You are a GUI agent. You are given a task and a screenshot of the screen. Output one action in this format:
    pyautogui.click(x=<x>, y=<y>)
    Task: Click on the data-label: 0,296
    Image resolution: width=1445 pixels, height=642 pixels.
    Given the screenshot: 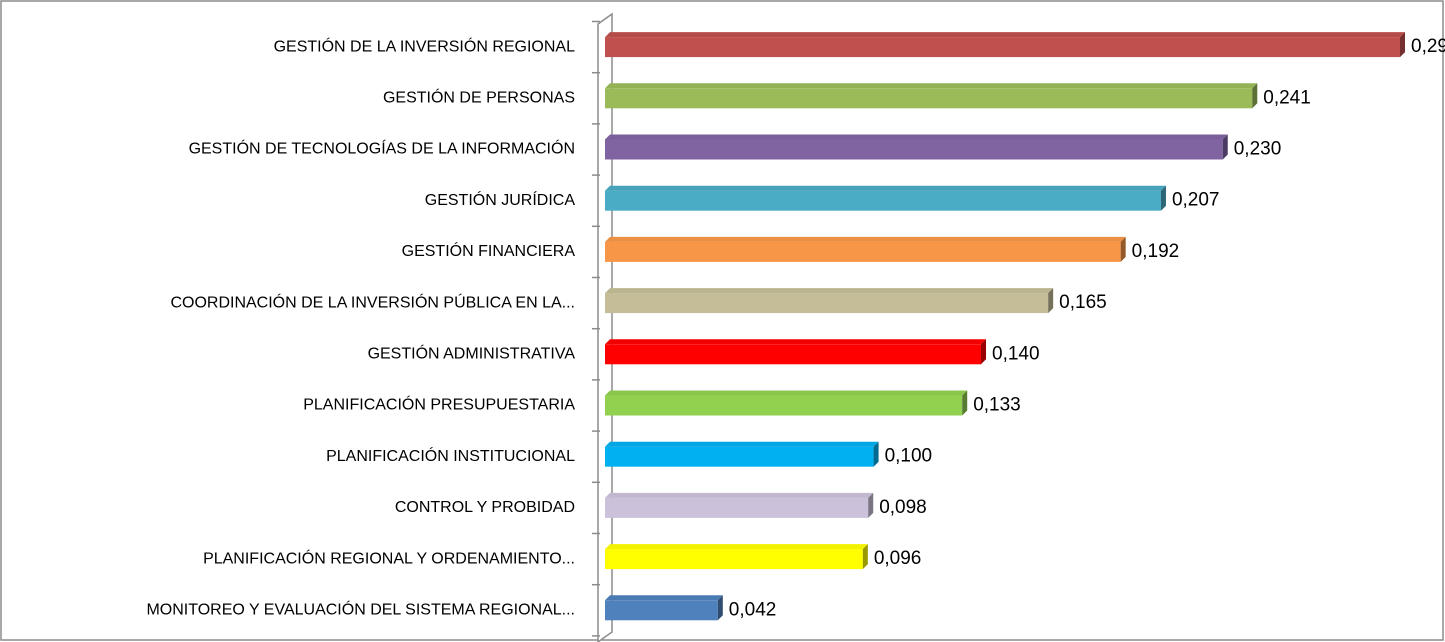 What is the action you would take?
    pyautogui.click(x=1428, y=46)
    